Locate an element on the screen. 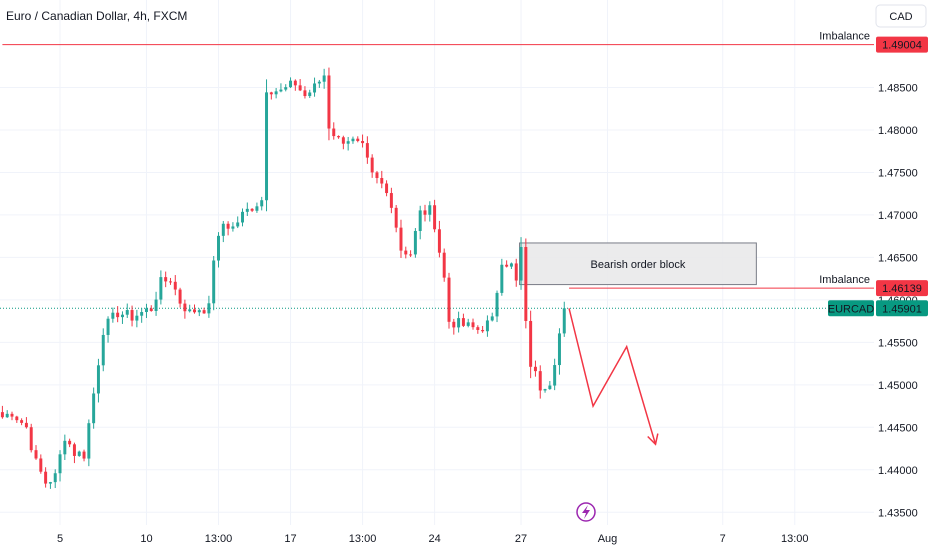 This screenshot has height=550, width=932. currency-button: CAD is located at coordinates (901, 16).